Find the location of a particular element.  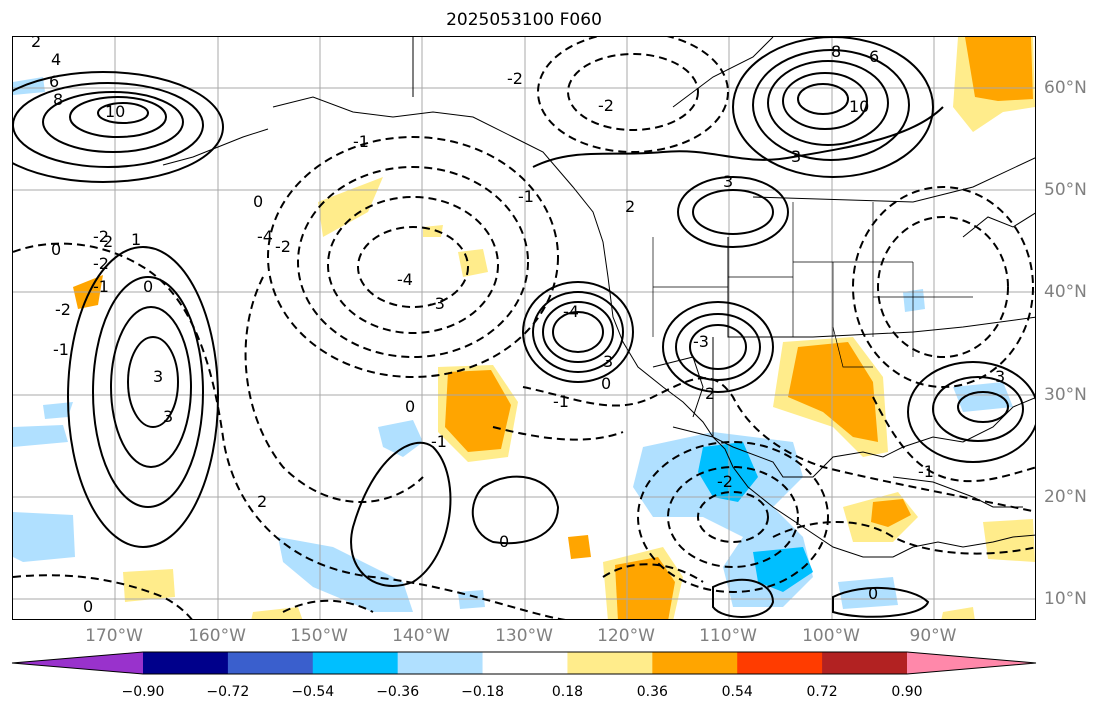

lon-label: 110°W is located at coordinates (728, 636).